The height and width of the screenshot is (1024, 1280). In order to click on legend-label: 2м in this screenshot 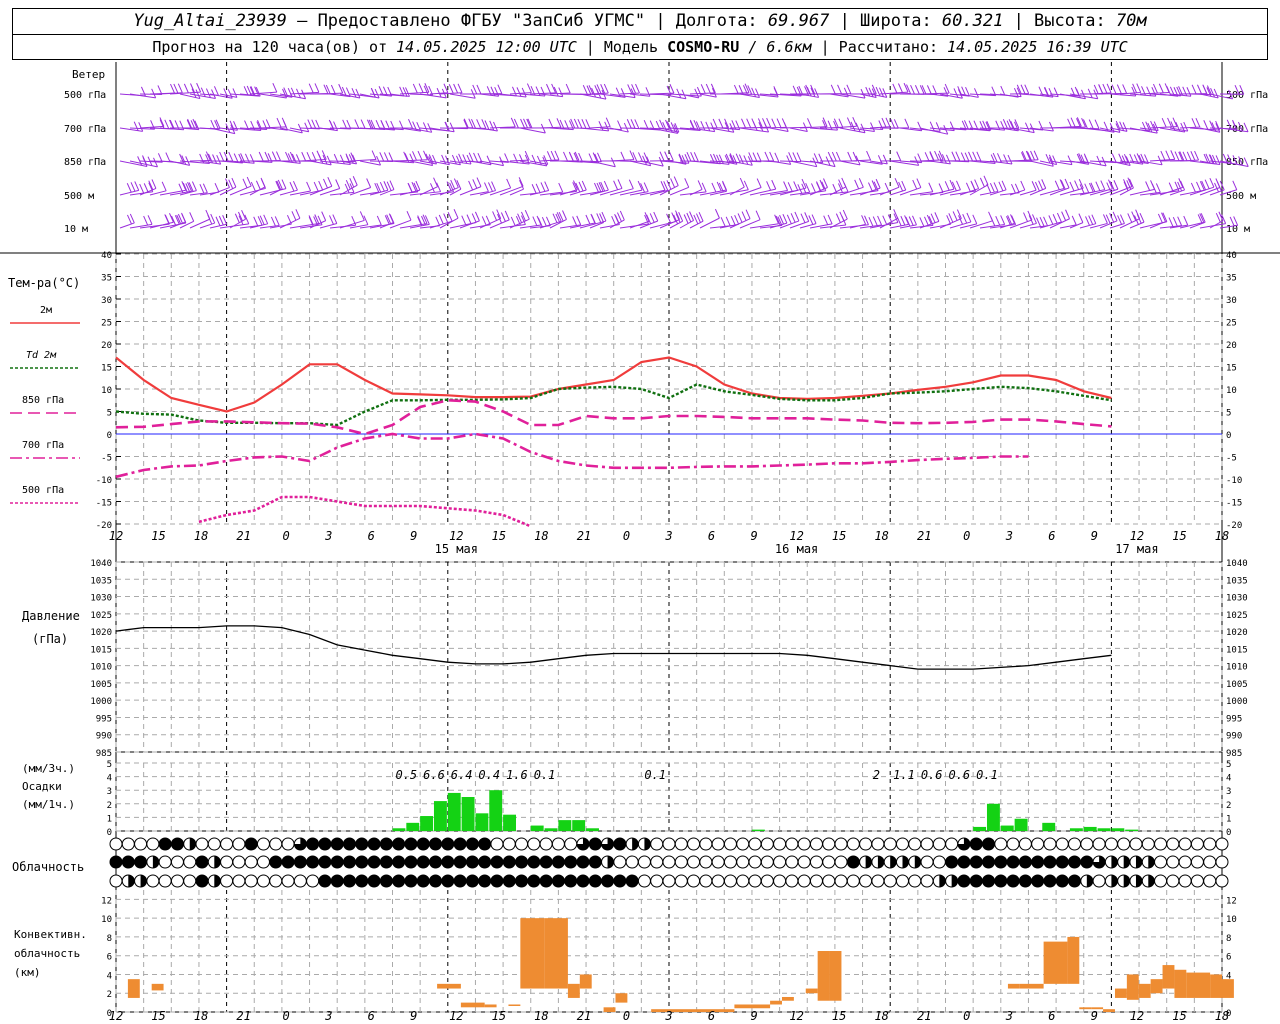, I will do `click(46, 310)`.